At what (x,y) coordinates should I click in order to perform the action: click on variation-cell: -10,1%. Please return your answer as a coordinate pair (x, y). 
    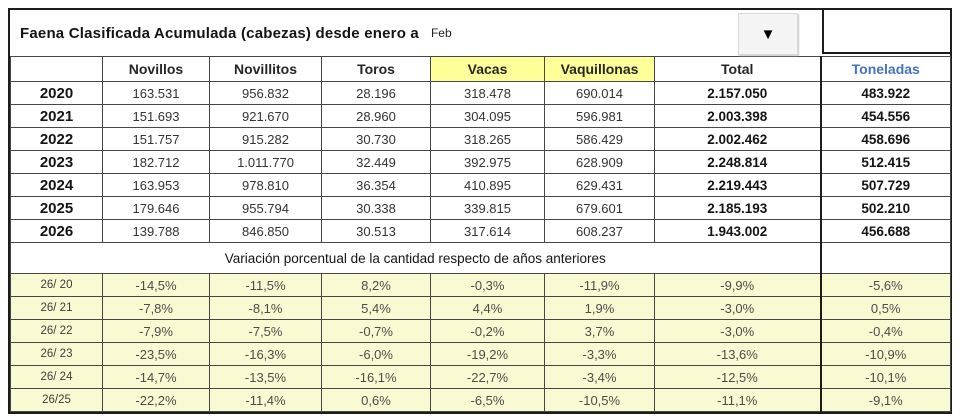
    Looking at the image, I should click on (885, 377).